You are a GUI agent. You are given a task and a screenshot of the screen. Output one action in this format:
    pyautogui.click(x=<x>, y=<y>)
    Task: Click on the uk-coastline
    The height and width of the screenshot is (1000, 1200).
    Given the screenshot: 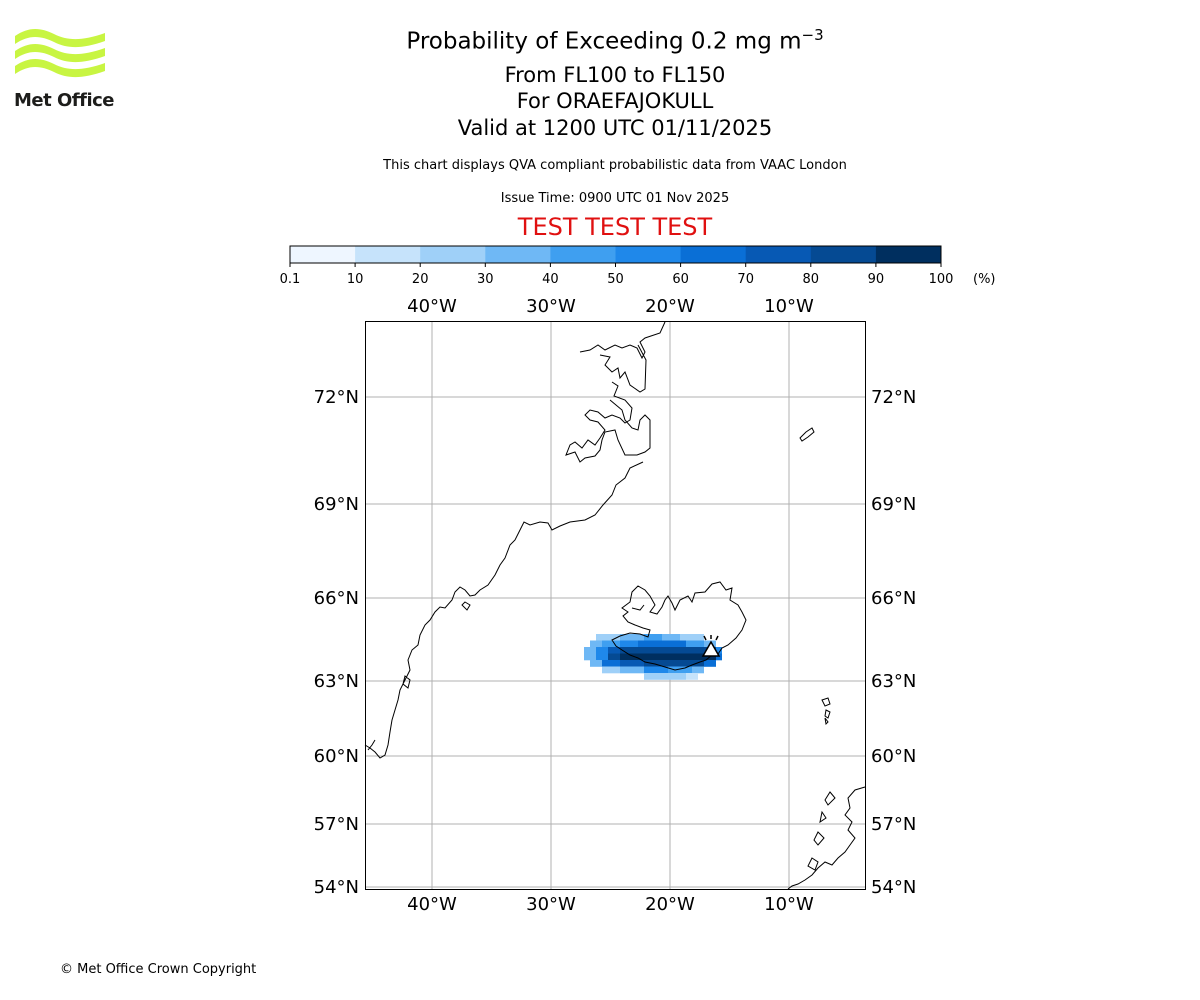 What is the action you would take?
    pyautogui.click(x=826, y=838)
    